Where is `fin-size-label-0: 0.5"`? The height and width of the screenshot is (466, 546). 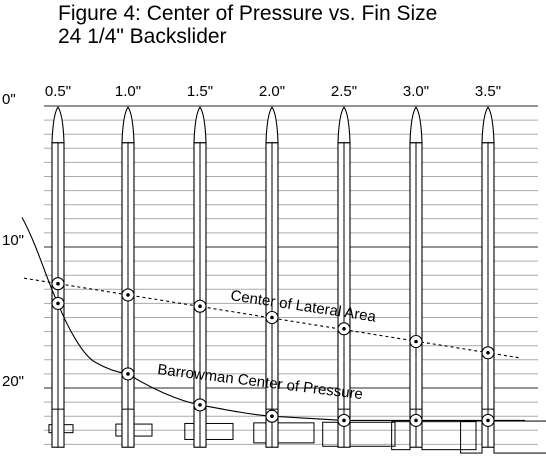
fin-size-label-0: 0.5" is located at coordinates (58, 91).